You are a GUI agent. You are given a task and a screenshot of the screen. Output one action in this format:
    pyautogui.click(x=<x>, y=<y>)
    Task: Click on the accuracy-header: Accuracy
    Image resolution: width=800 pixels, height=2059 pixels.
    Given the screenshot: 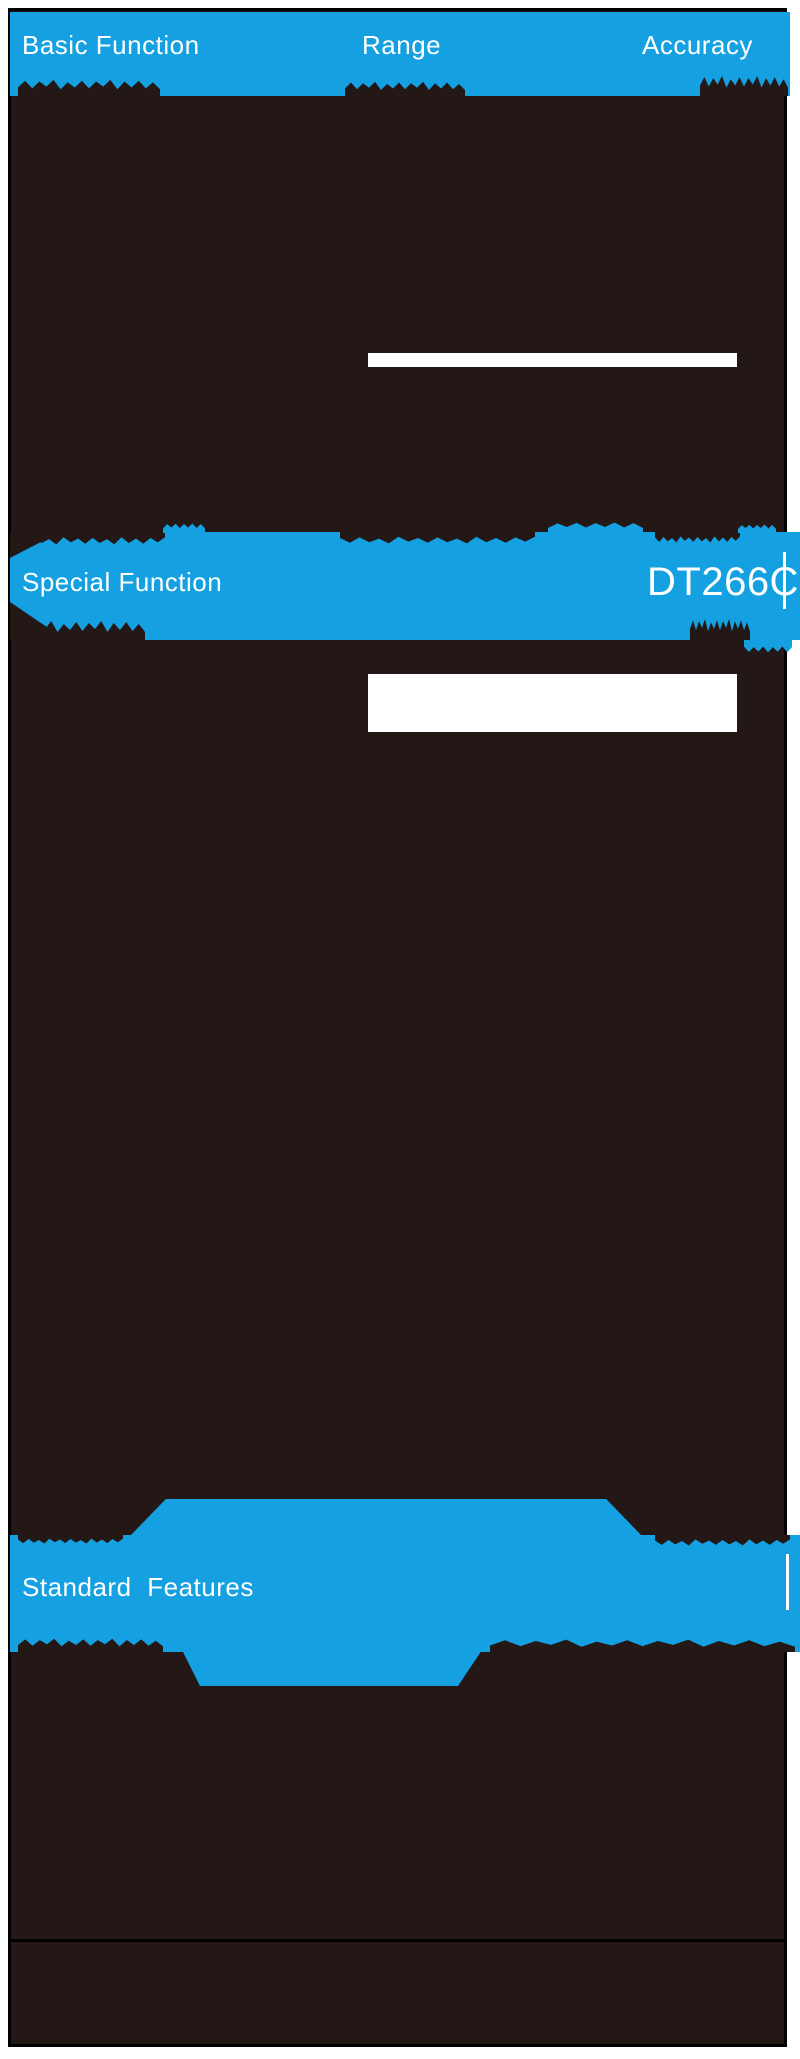 What is the action you would take?
    pyautogui.click(x=697, y=45)
    